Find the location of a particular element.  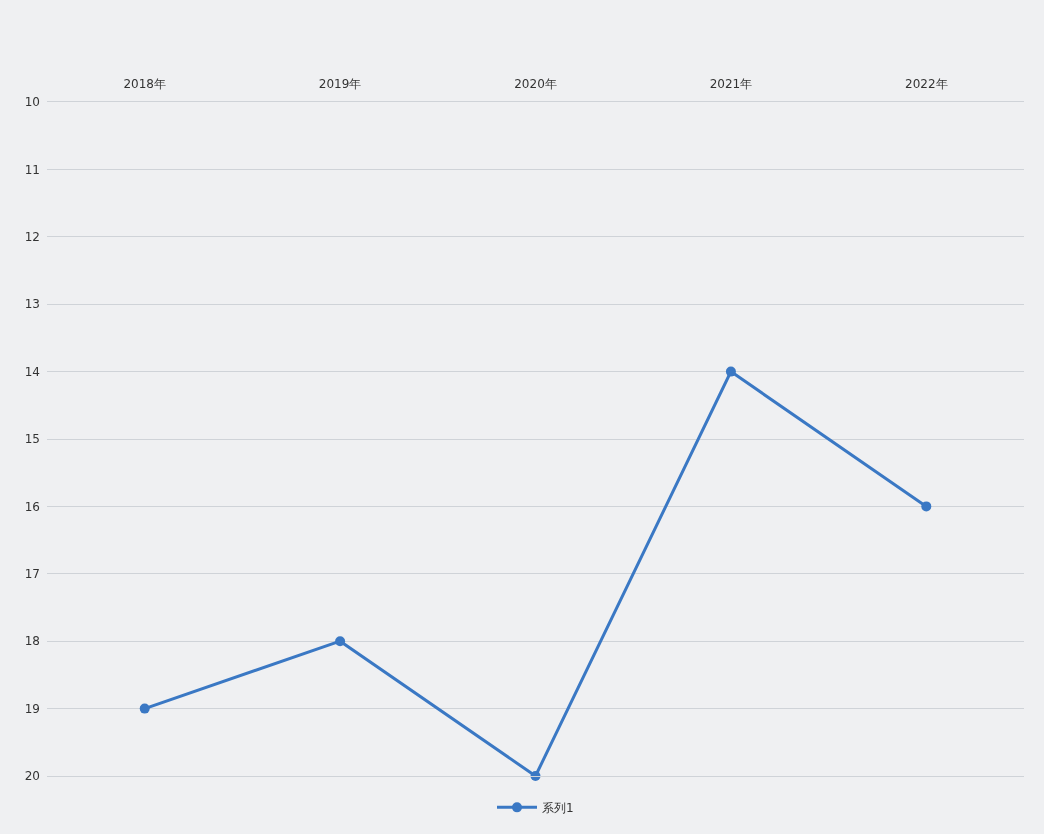

y-tick-label: 19 is located at coordinates (32, 708).